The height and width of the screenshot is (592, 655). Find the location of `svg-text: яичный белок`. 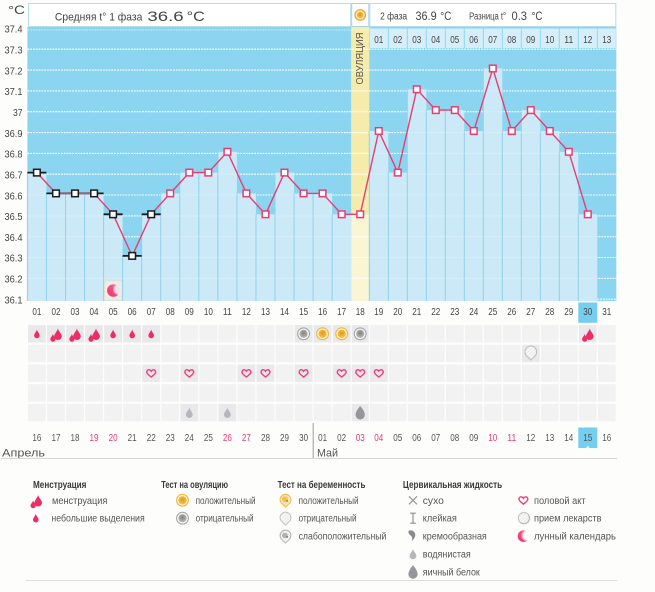

svg-text: яичный белок is located at coordinates (452, 572).